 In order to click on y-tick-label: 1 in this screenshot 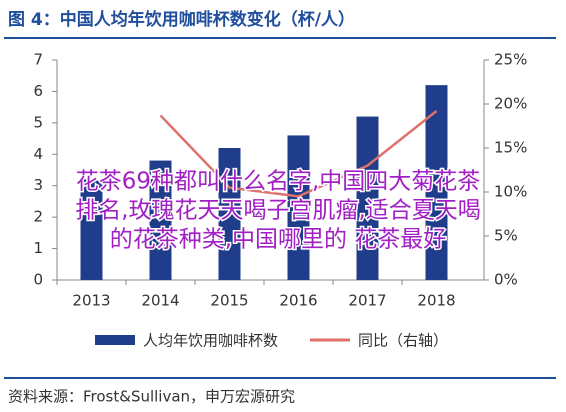, I will do `click(38, 248)`.